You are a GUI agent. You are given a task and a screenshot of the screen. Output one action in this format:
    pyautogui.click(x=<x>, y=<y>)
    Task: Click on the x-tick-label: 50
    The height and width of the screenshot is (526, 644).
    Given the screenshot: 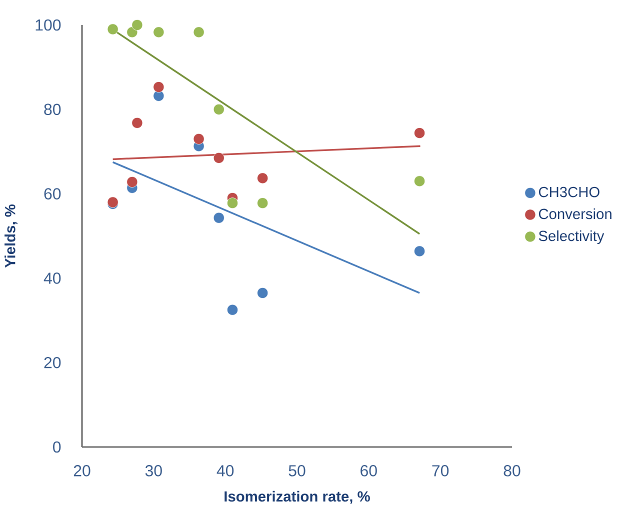 What is the action you would take?
    pyautogui.click(x=297, y=470)
    